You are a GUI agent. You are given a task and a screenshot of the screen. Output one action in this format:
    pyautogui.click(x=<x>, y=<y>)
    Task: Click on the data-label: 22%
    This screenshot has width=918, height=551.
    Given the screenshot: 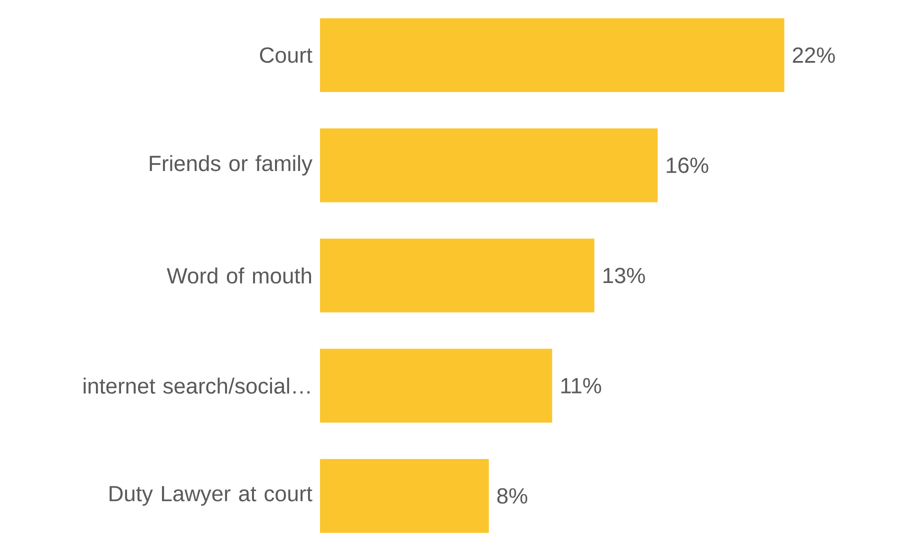 What is the action you would take?
    pyautogui.click(x=813, y=55)
    